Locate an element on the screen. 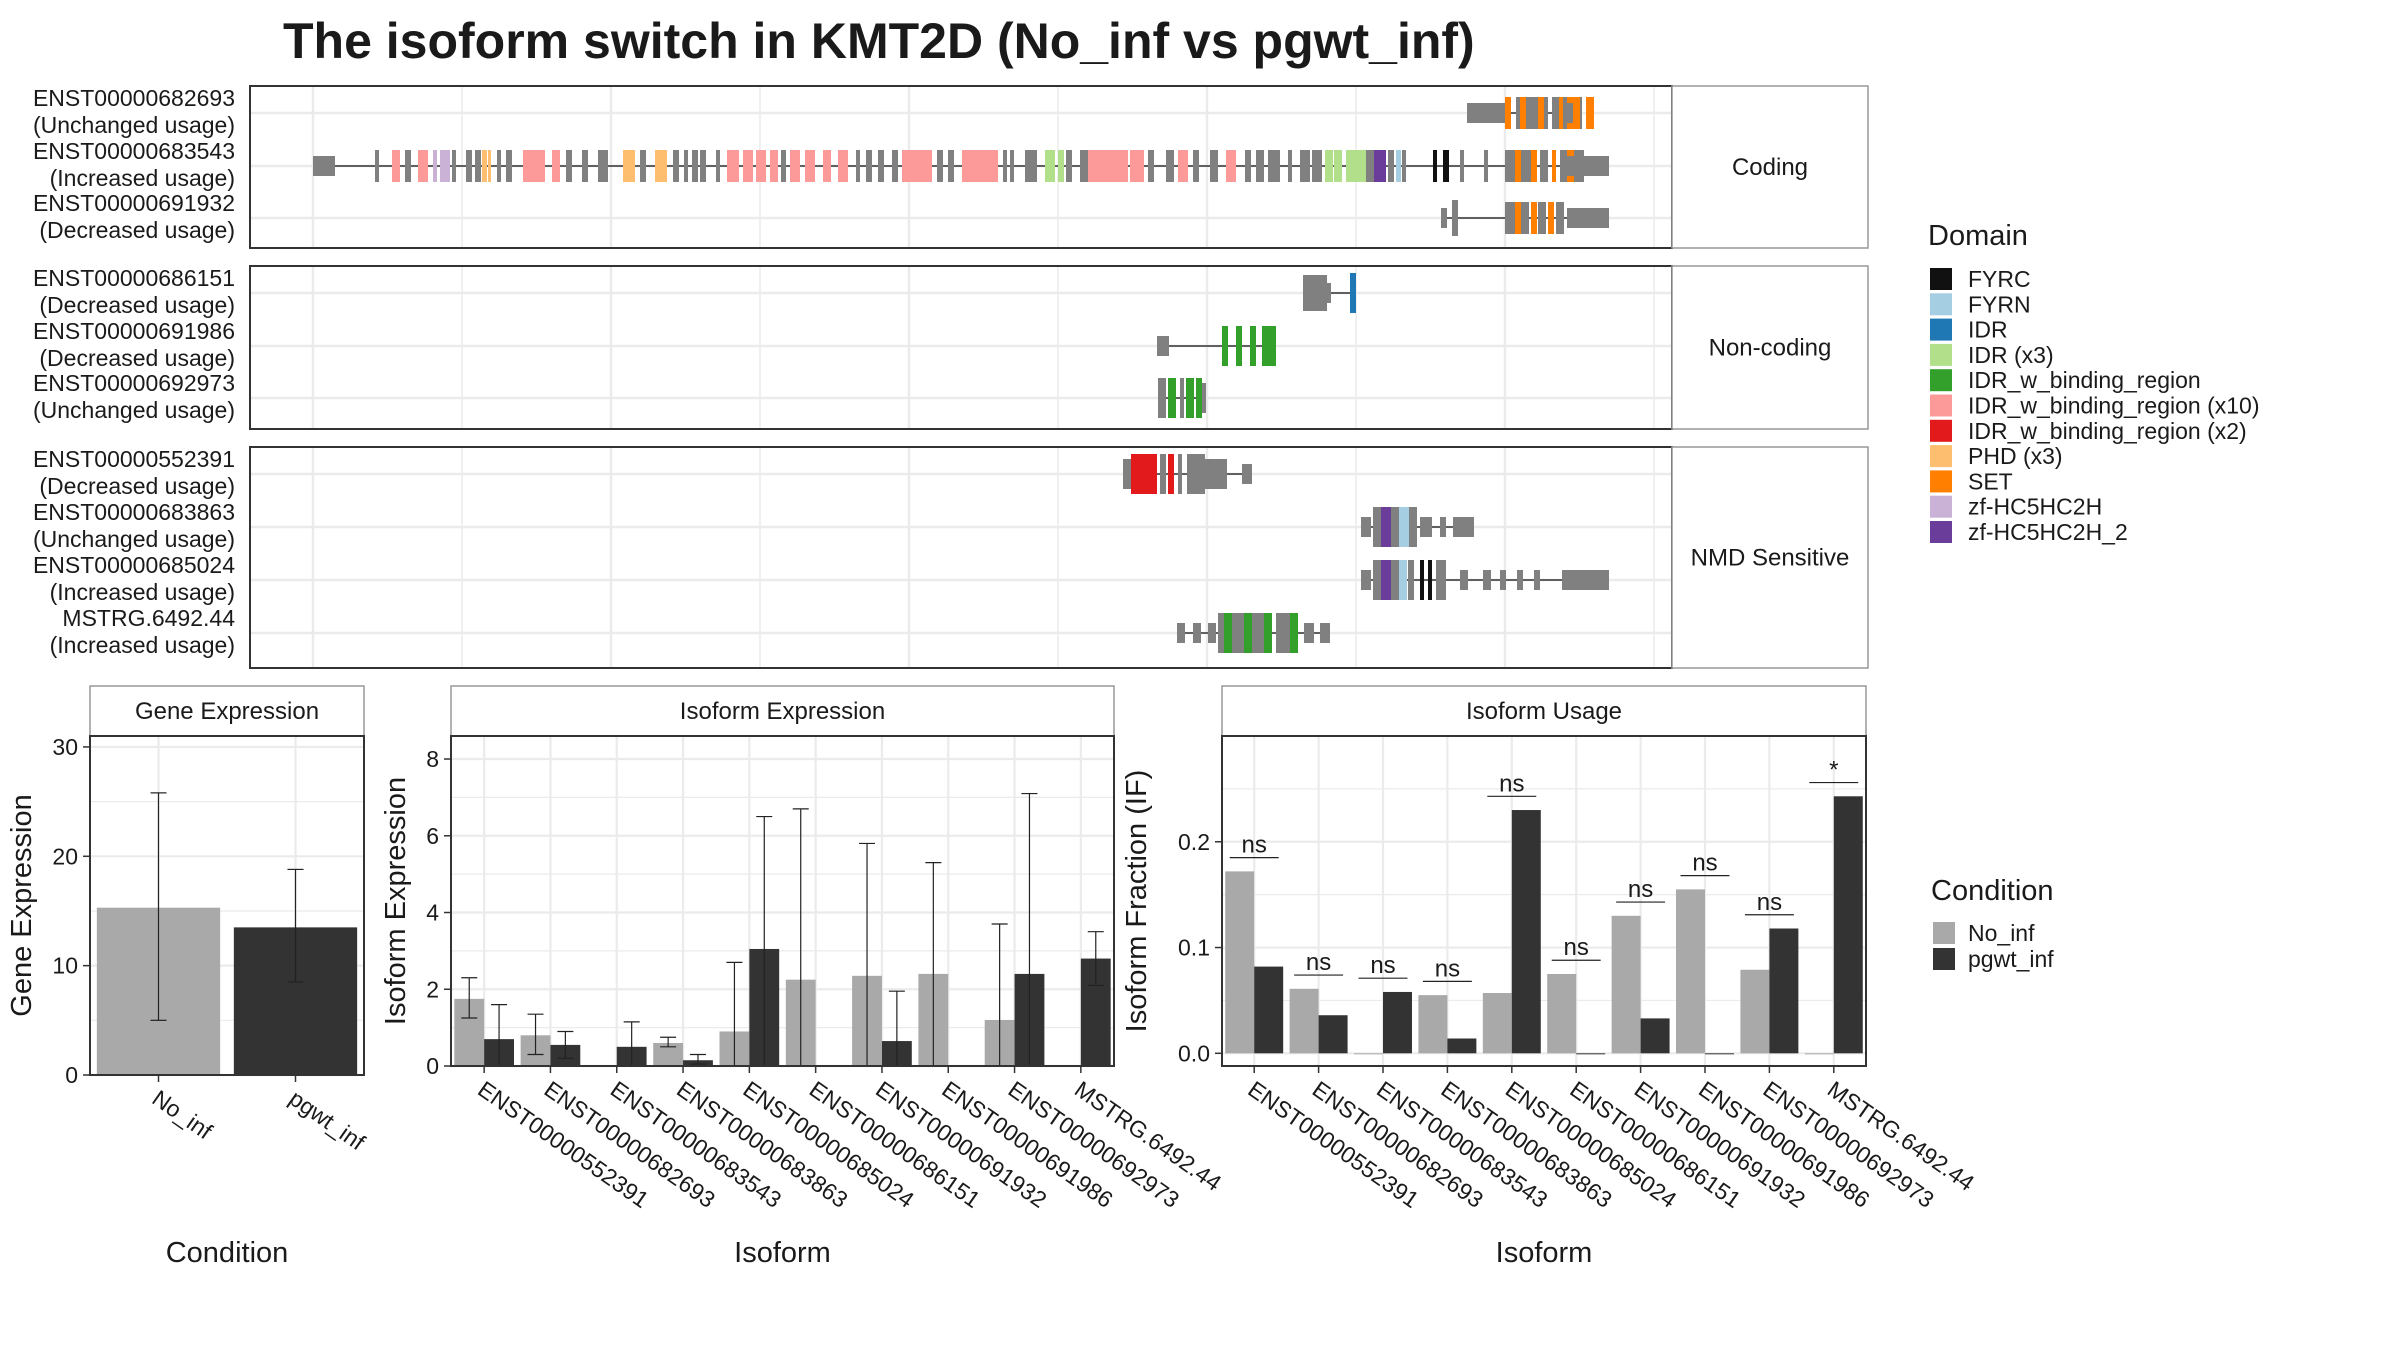  domain-legend-label: IDR_w_binding_region (x2) is located at coordinates (2107, 431).